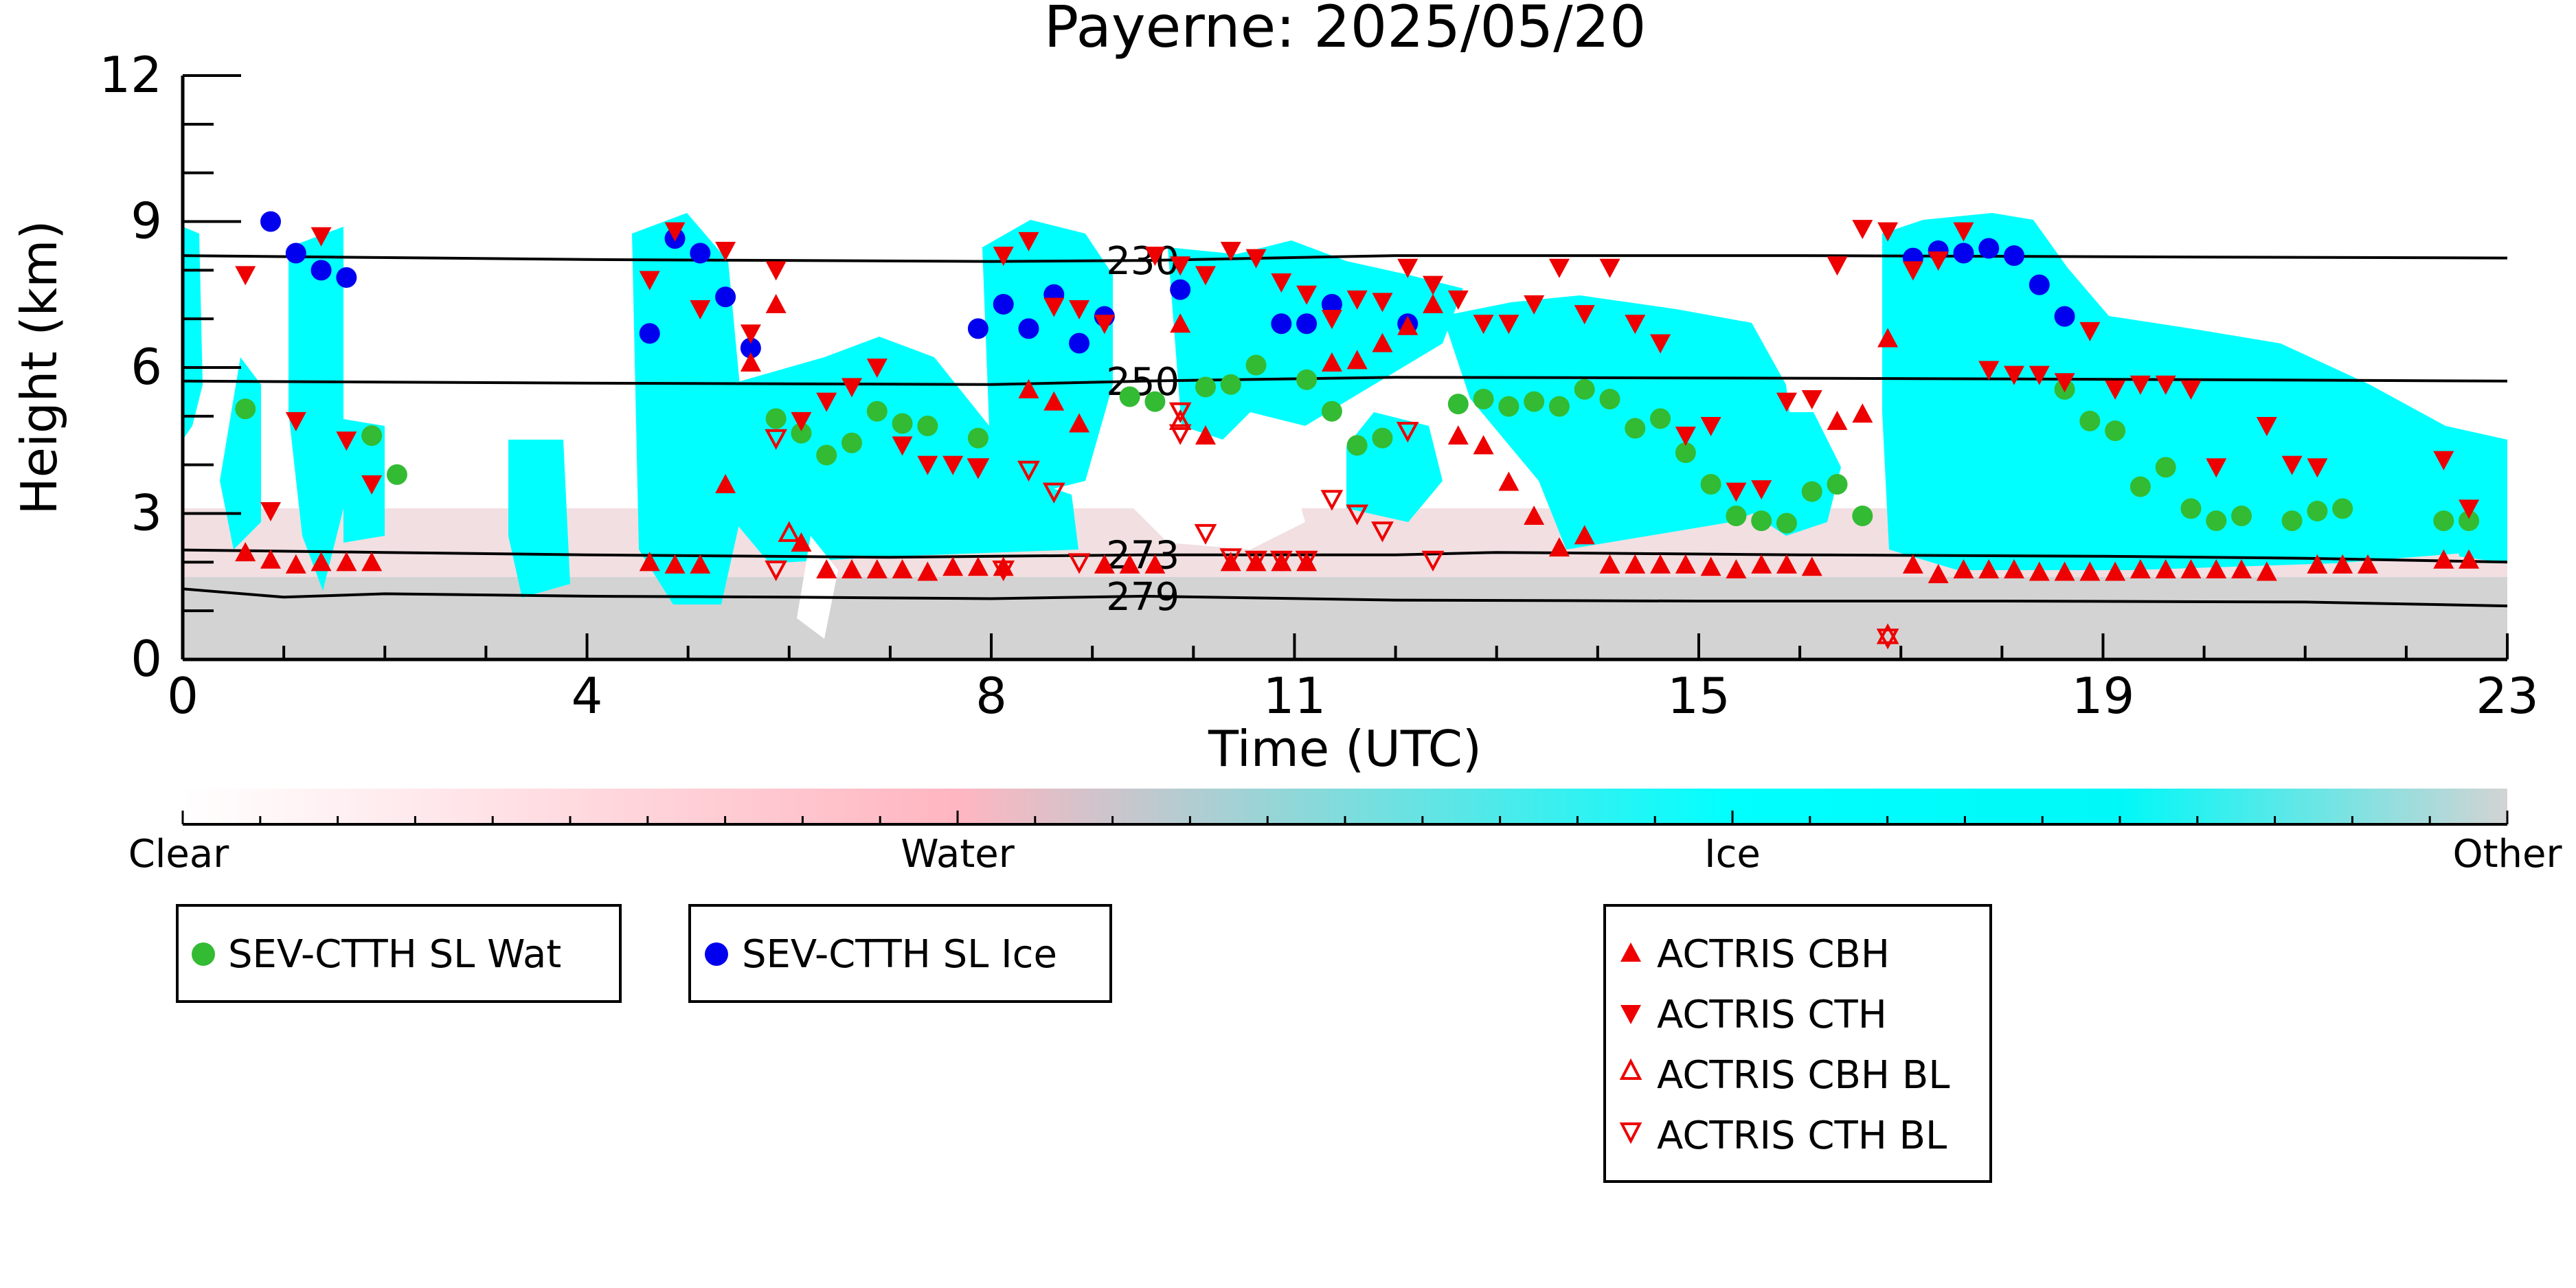 This screenshot has height=1288, width=2576. Describe the element at coordinates (1345, 30) in the screenshot. I see `chart-title: Payerne: 2025/05/20` at that location.